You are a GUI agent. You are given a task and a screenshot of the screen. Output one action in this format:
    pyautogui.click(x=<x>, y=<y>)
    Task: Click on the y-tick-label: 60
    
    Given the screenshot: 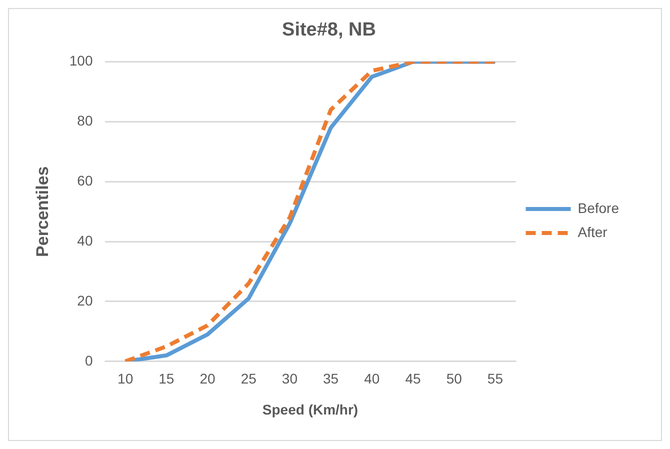 What is the action you would take?
    pyautogui.click(x=85, y=180)
    